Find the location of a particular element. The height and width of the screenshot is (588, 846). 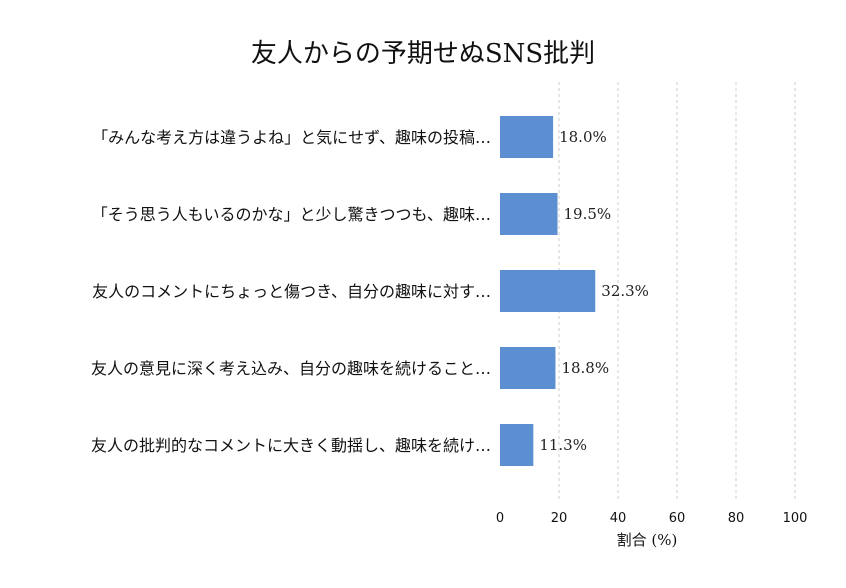

value-label: 18.0% is located at coordinates (583, 137).